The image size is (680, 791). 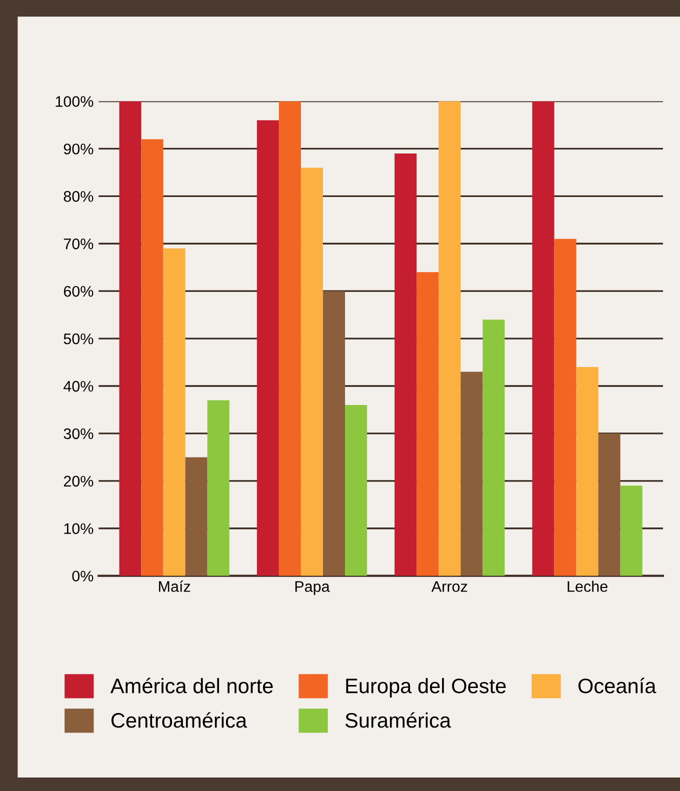 I want to click on x-tick-label: Papa, so click(x=312, y=588).